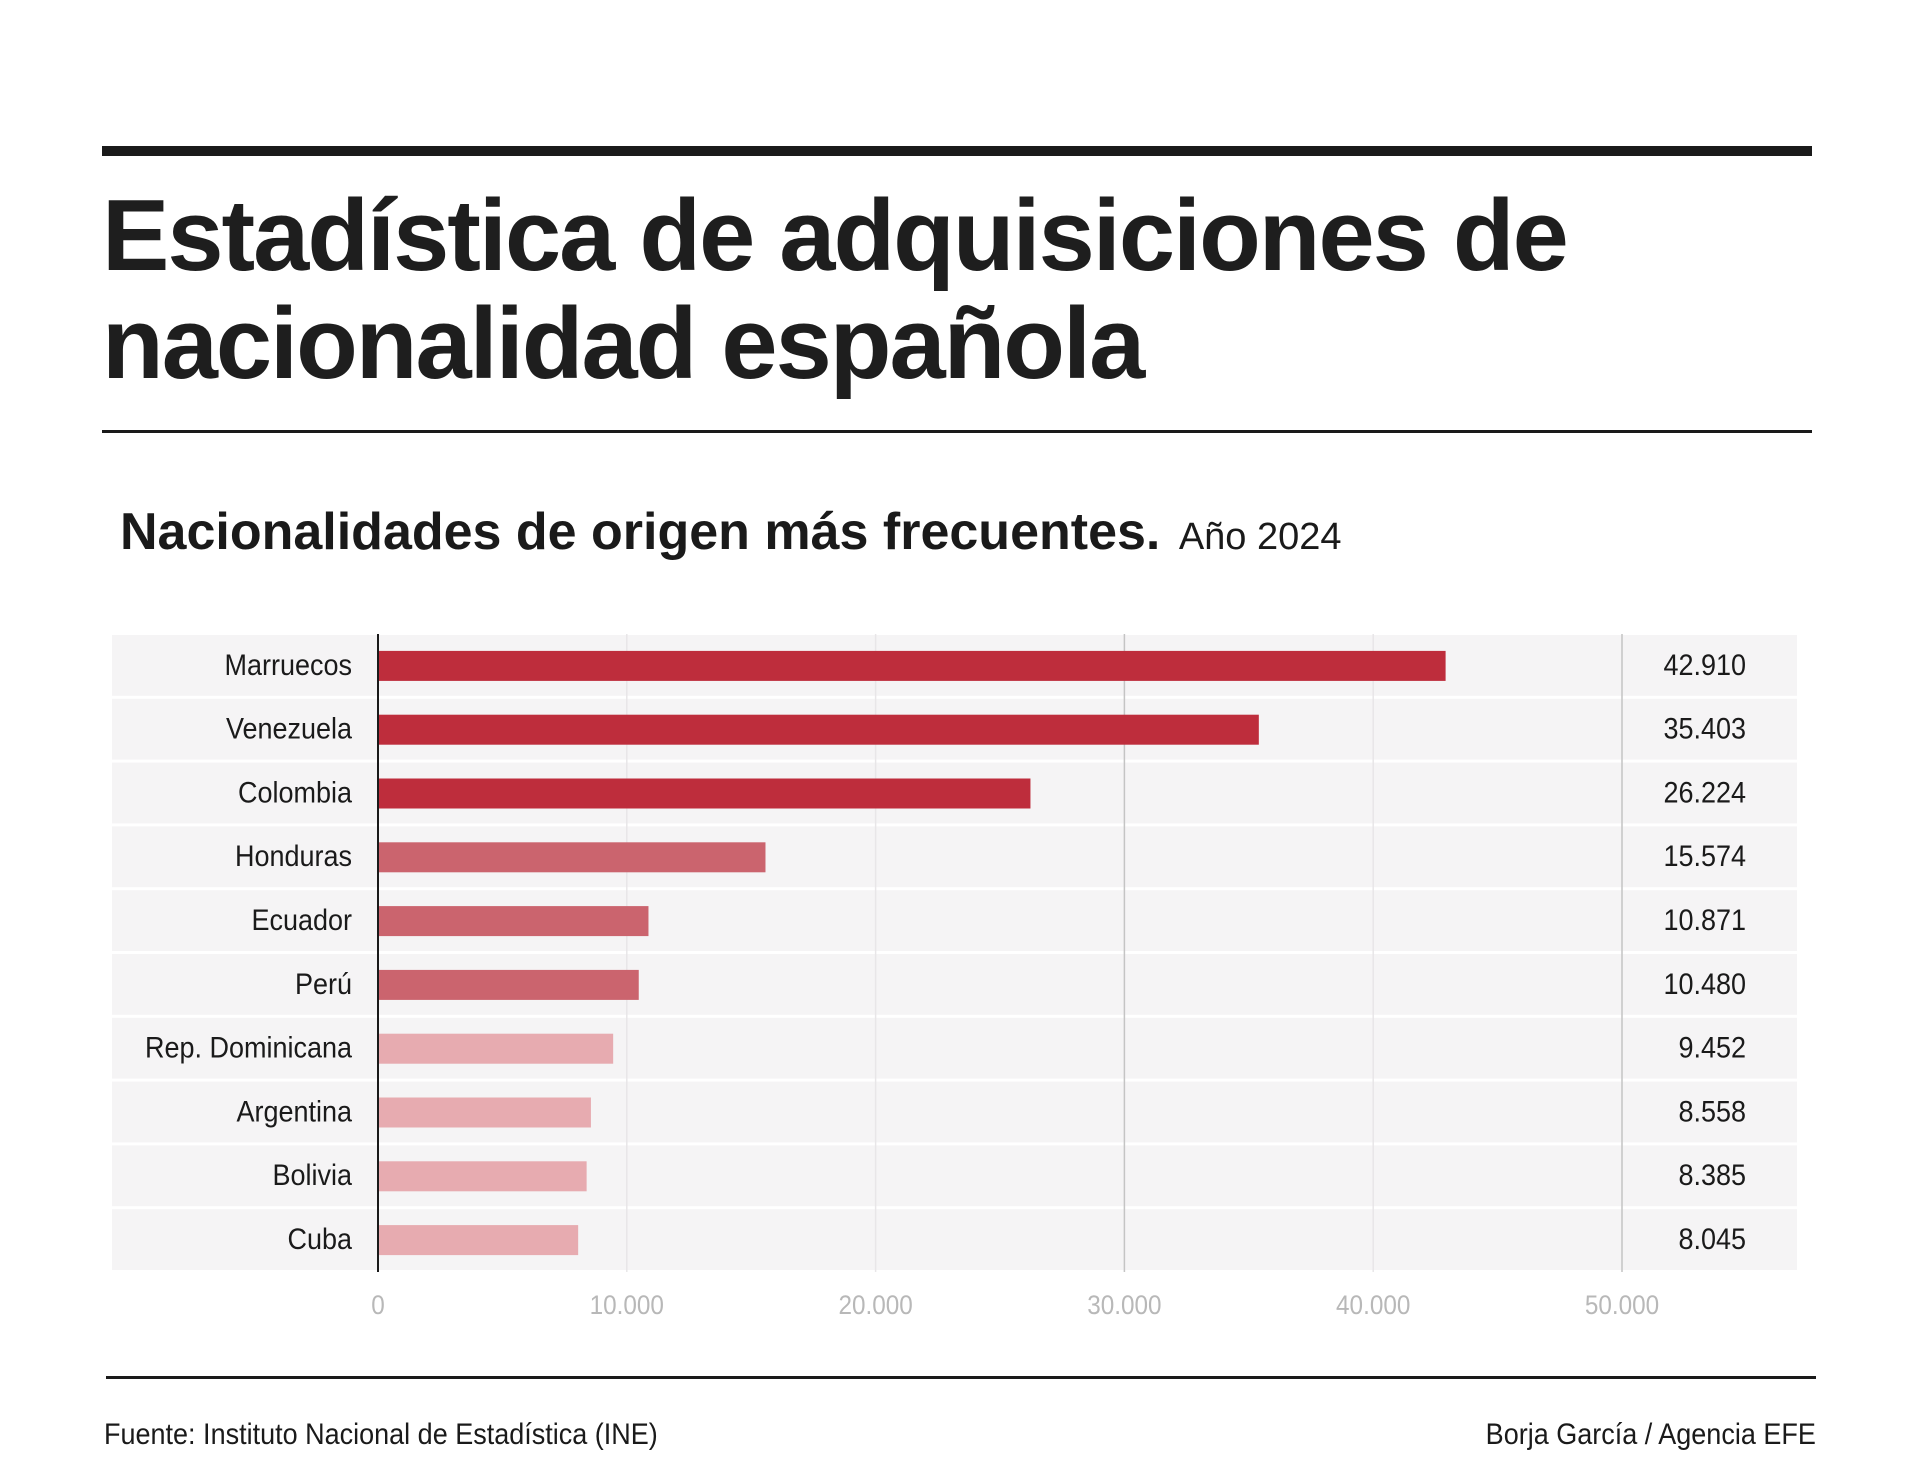 This screenshot has width=1920, height=1484. What do you see at coordinates (957, 151) in the screenshot?
I see `top-rule` at bounding box center [957, 151].